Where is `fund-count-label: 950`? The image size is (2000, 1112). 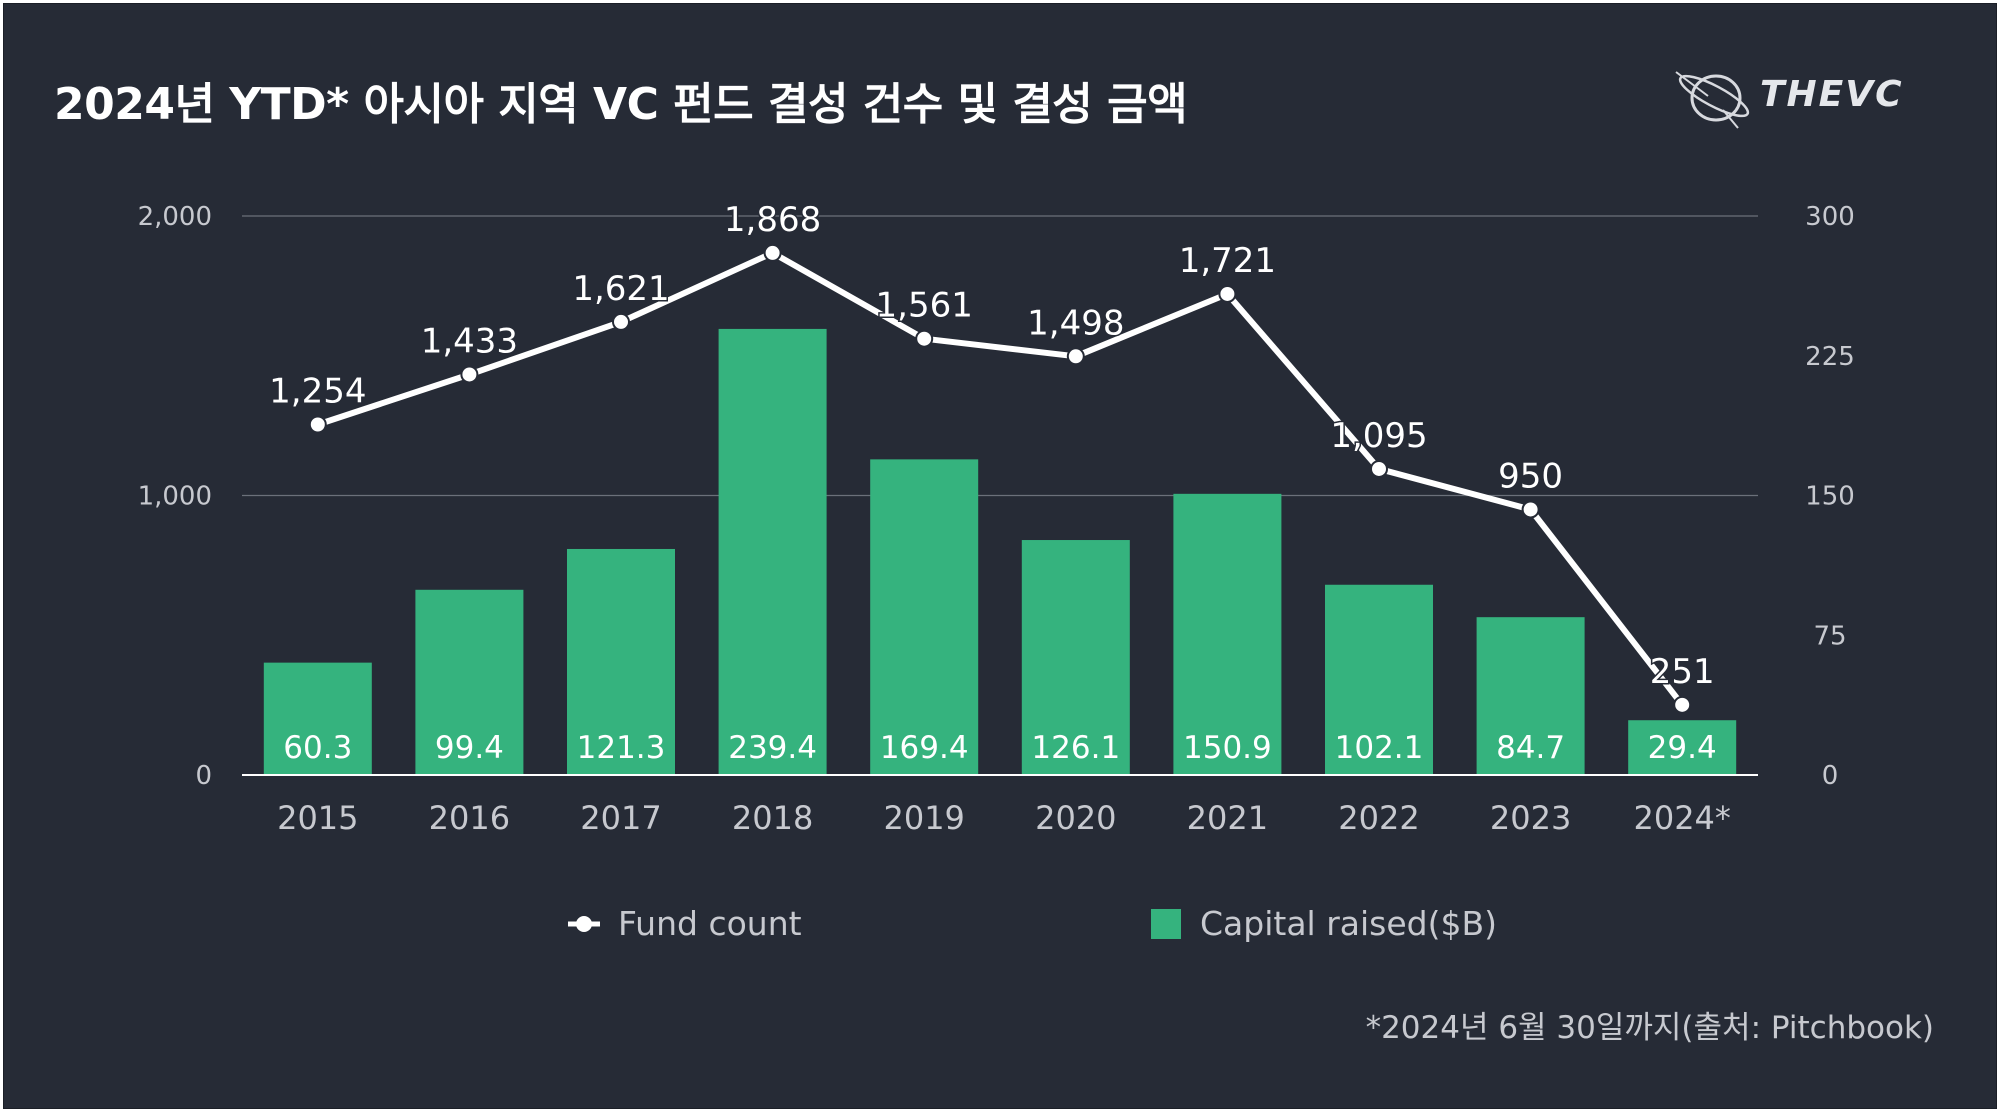
fund-count-label: 950 is located at coordinates (1530, 476).